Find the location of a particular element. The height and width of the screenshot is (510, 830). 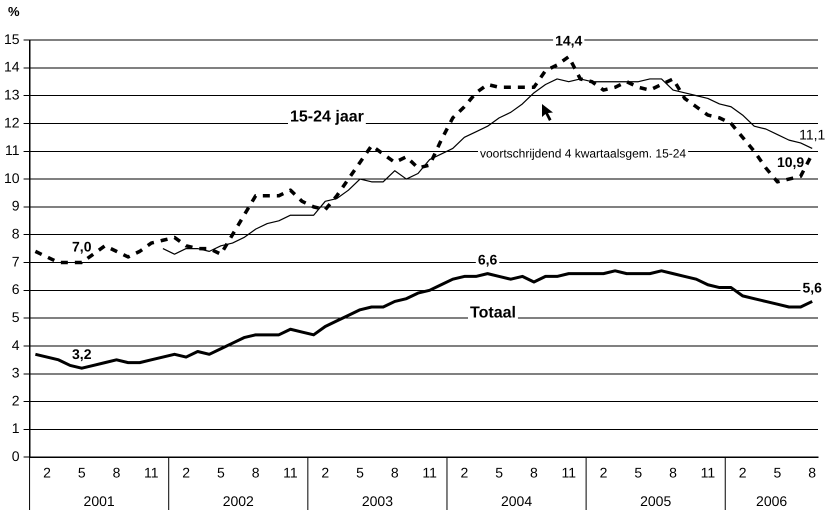

data-label: 10,9 is located at coordinates (790, 162).